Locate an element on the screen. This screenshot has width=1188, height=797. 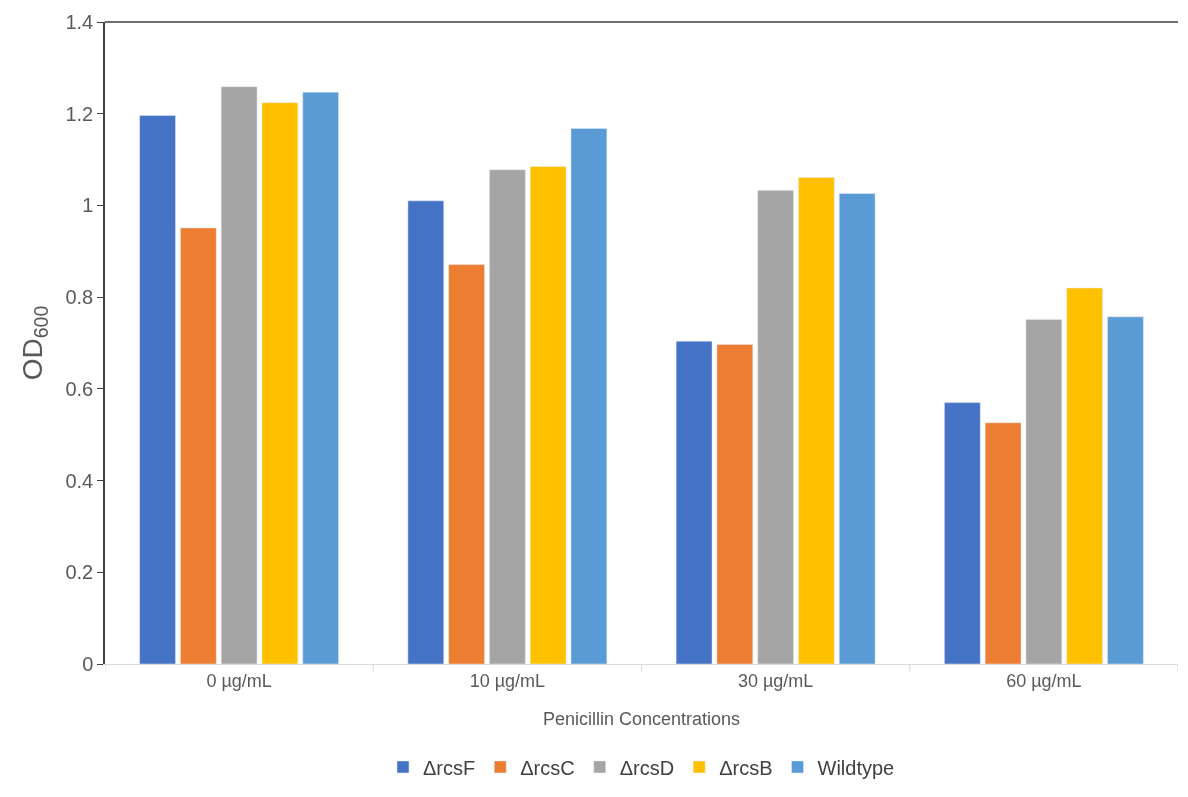
x-tick-label: 0 µg/mL is located at coordinates (239, 680).